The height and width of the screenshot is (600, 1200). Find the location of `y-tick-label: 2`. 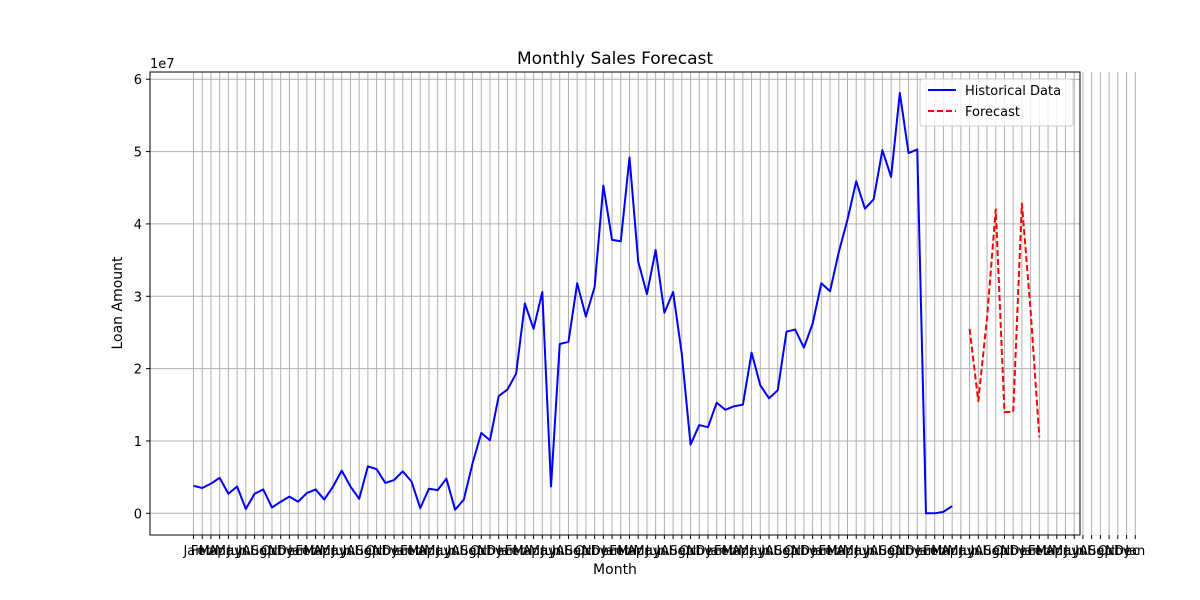

y-tick-label: 2 is located at coordinates (138, 370).